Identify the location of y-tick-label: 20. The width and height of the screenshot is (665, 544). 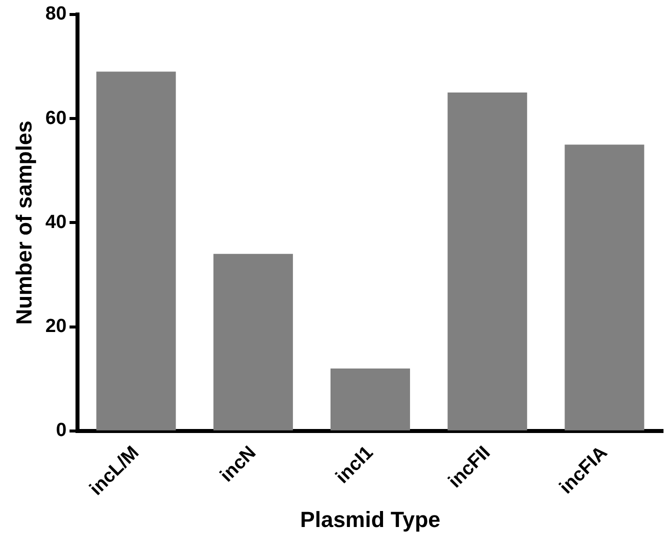
(56, 327).